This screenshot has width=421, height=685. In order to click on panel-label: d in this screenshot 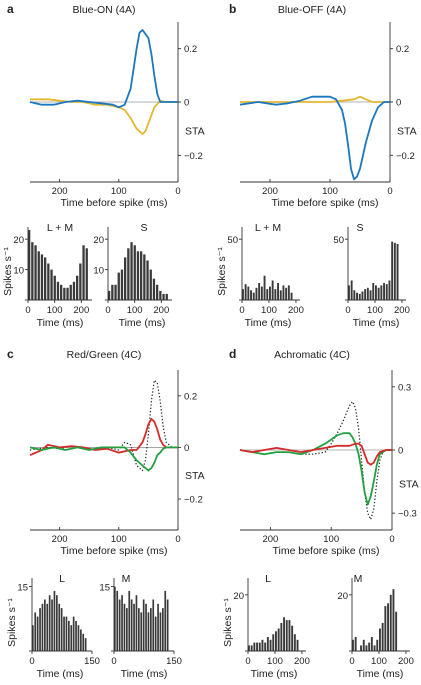, I will do `click(232, 354)`.